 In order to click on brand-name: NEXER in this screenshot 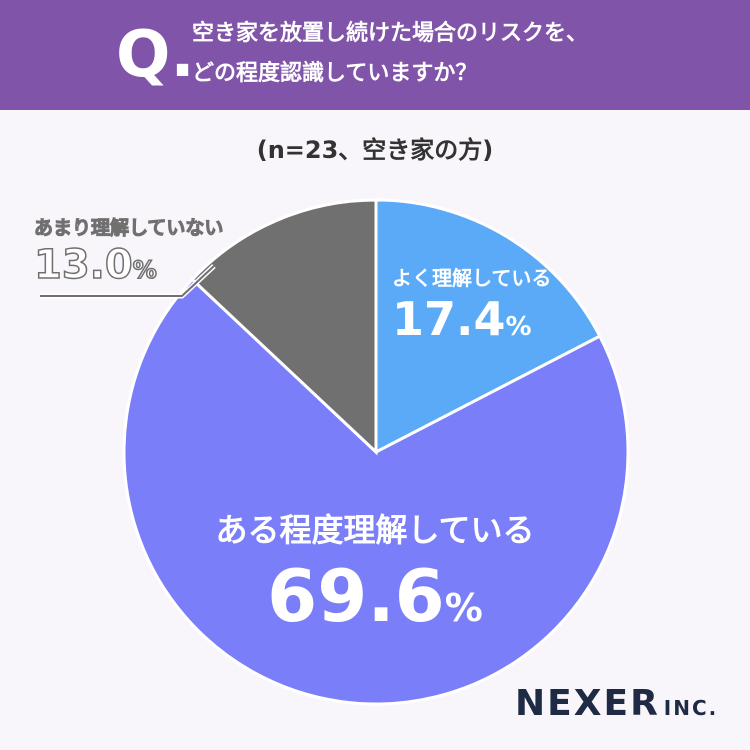, I will do `click(587, 703)`.